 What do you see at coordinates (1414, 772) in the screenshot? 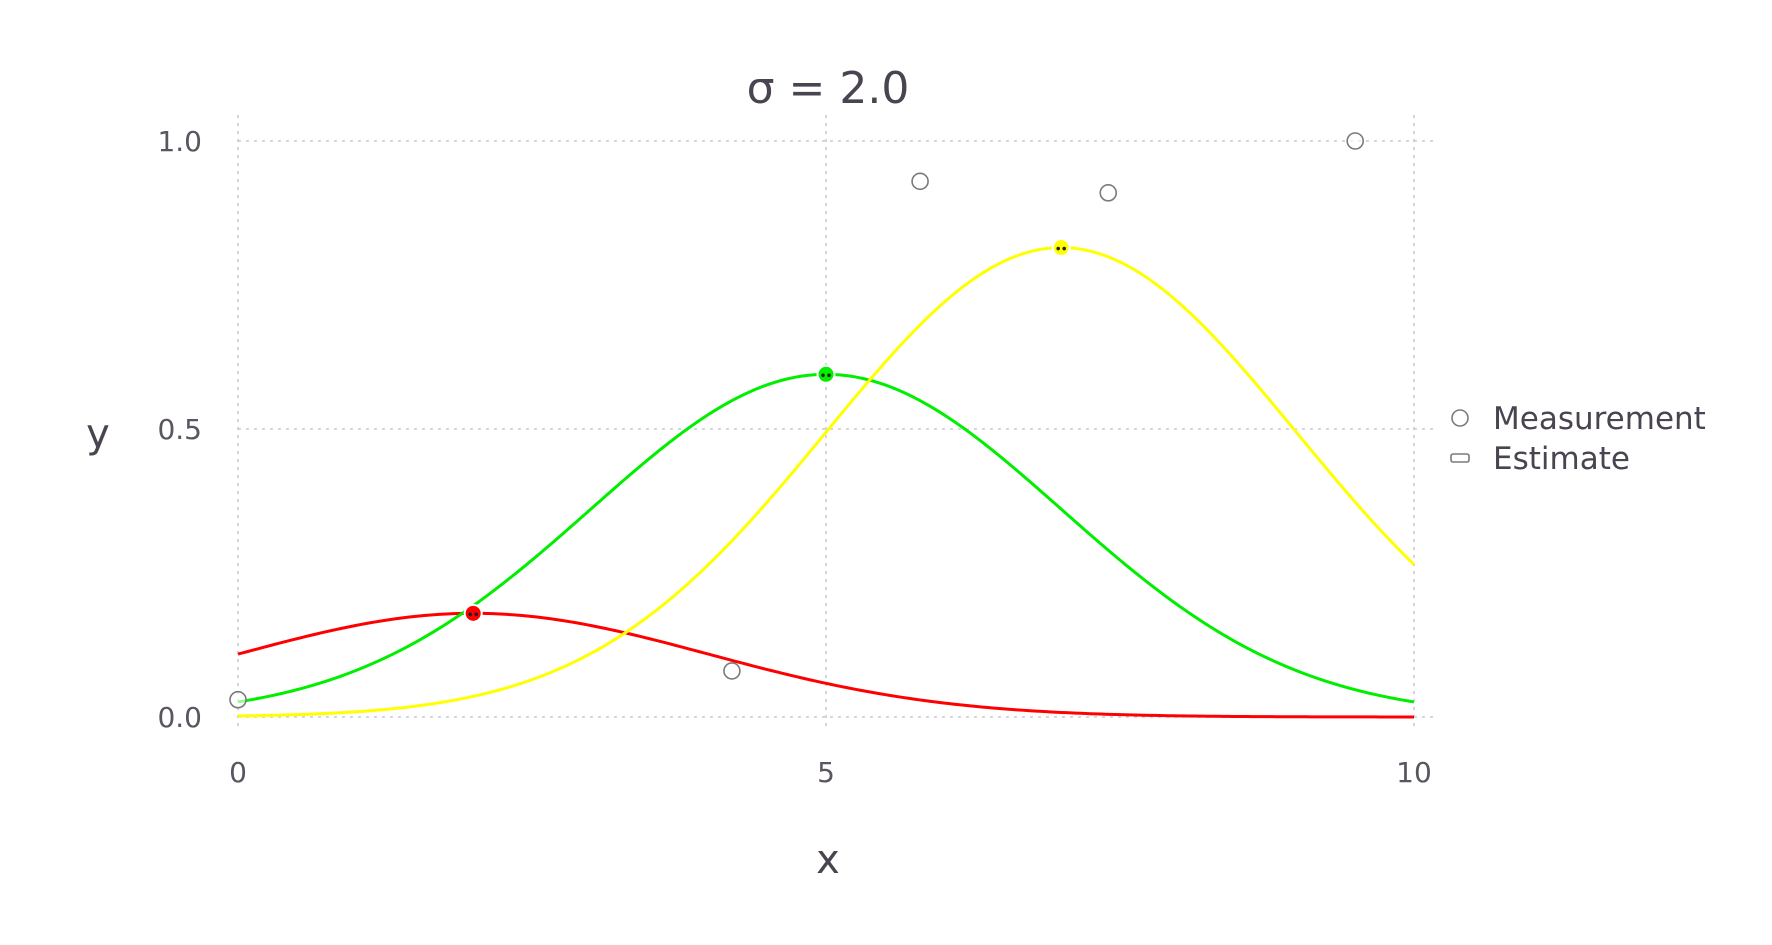
I see `x-tick-label: 10` at bounding box center [1414, 772].